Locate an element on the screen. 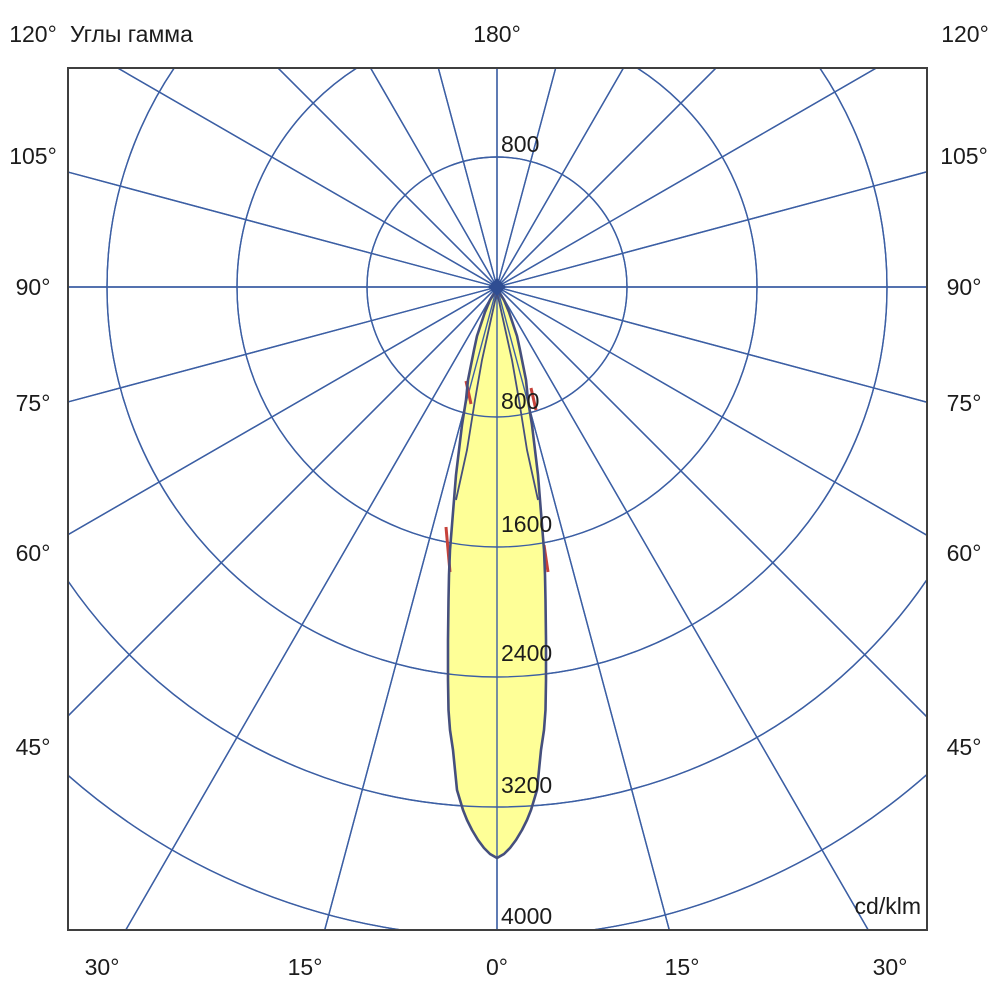 This screenshot has height=1000, width=1000. angle-label-right-60: 60° is located at coordinates (964, 553).